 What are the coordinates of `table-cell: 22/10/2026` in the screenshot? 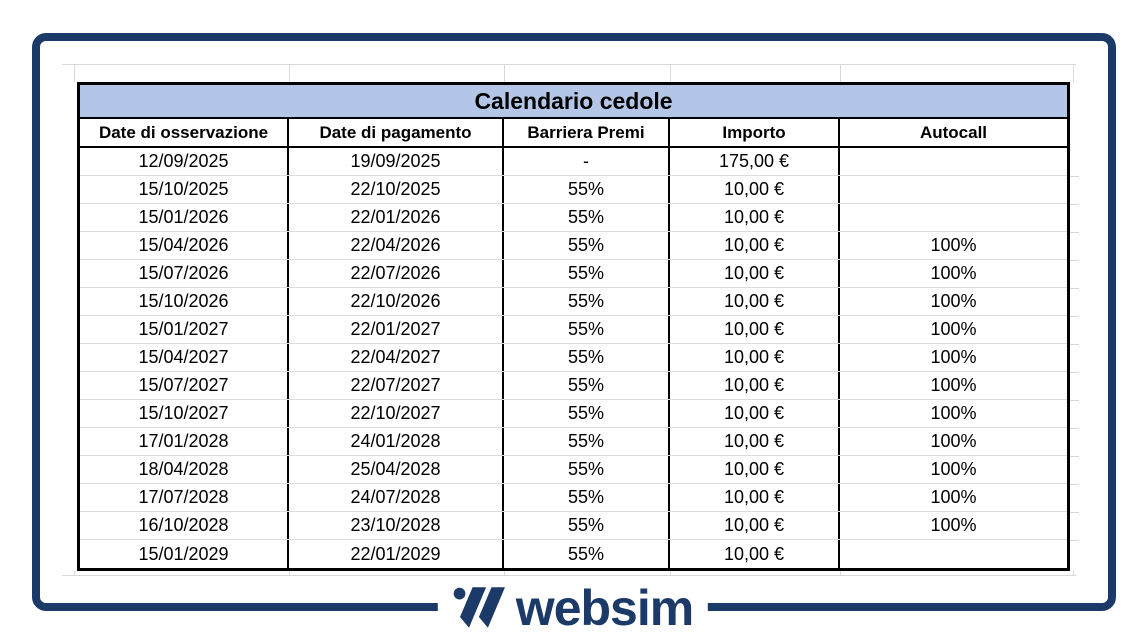 It's located at (396, 301).